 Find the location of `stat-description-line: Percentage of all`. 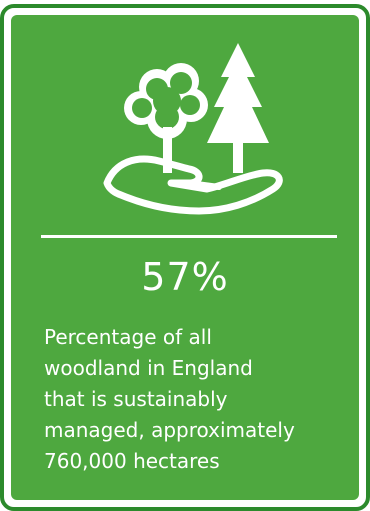

stat-description-line: Percentage of all is located at coordinates (128, 337).